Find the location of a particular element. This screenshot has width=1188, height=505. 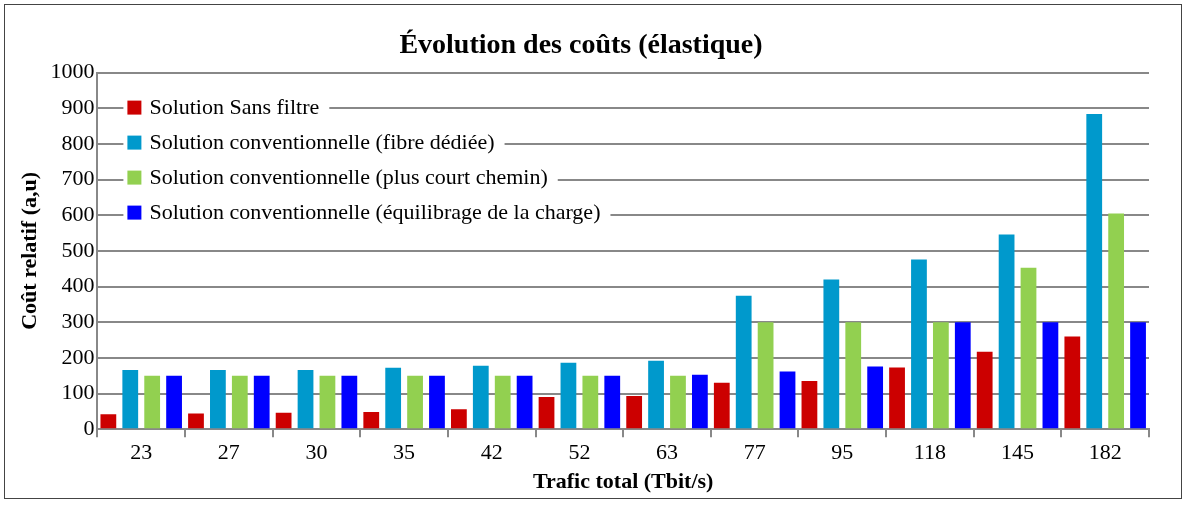

y-tick-label: 1000 is located at coordinates (72, 71).